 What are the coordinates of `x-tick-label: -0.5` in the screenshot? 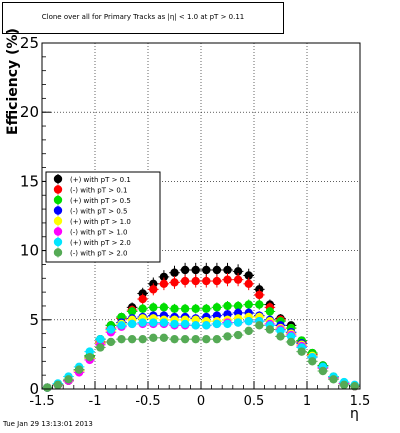 It's located at (147, 401).